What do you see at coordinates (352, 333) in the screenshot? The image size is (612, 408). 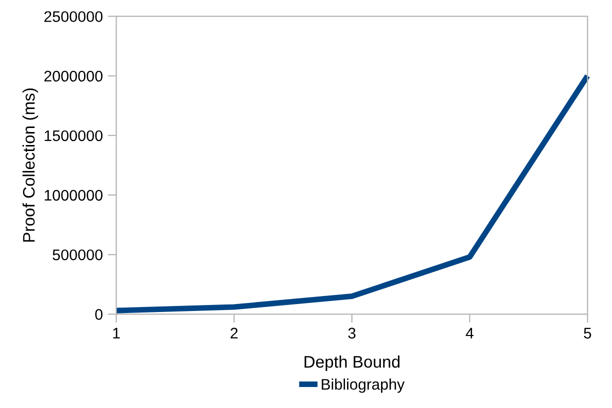 I see `x-tick-label: 3` at bounding box center [352, 333].